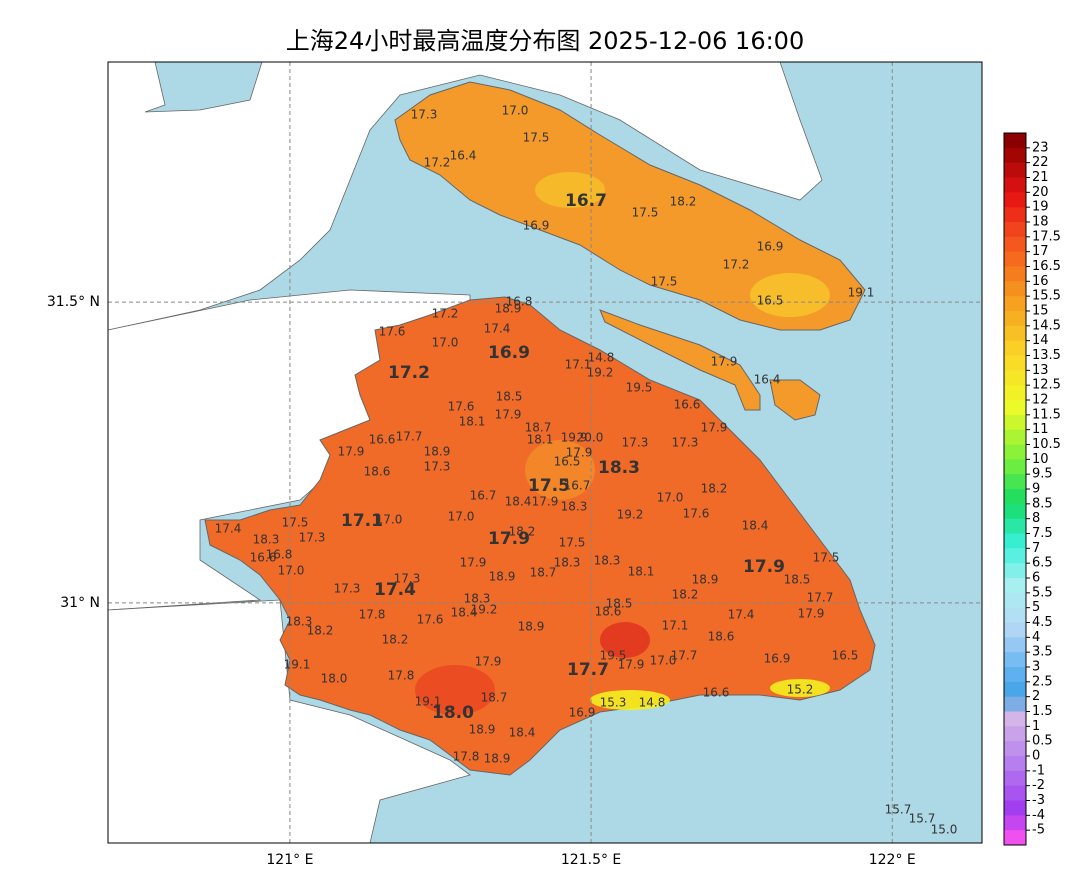 Image resolution: width=1080 pixels, height=893 pixels. Describe the element at coordinates (1040, 177) in the screenshot. I see `colorbar-label: 21` at that location.